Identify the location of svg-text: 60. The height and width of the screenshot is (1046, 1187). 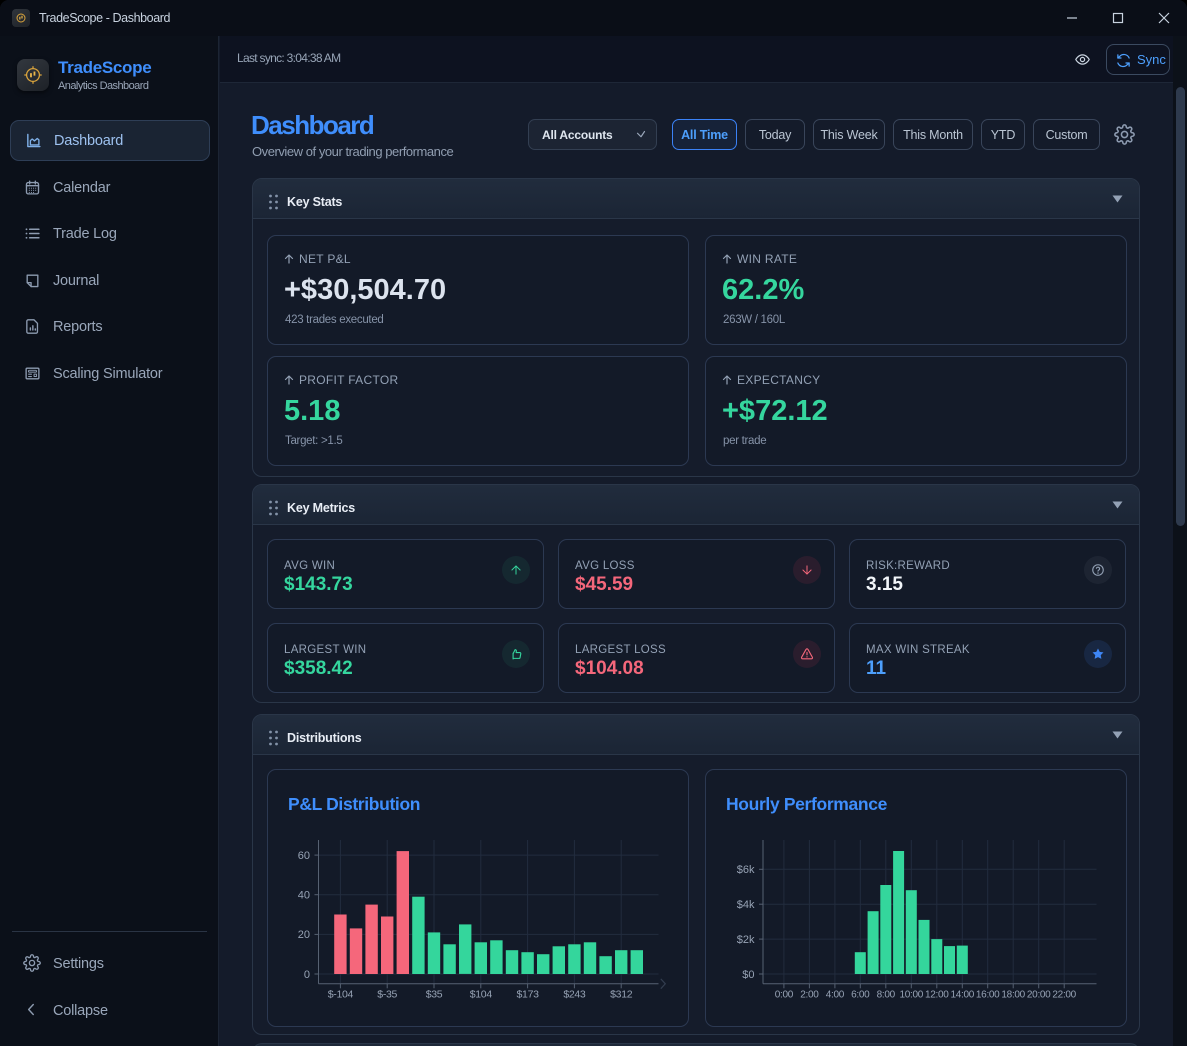
(304, 855).